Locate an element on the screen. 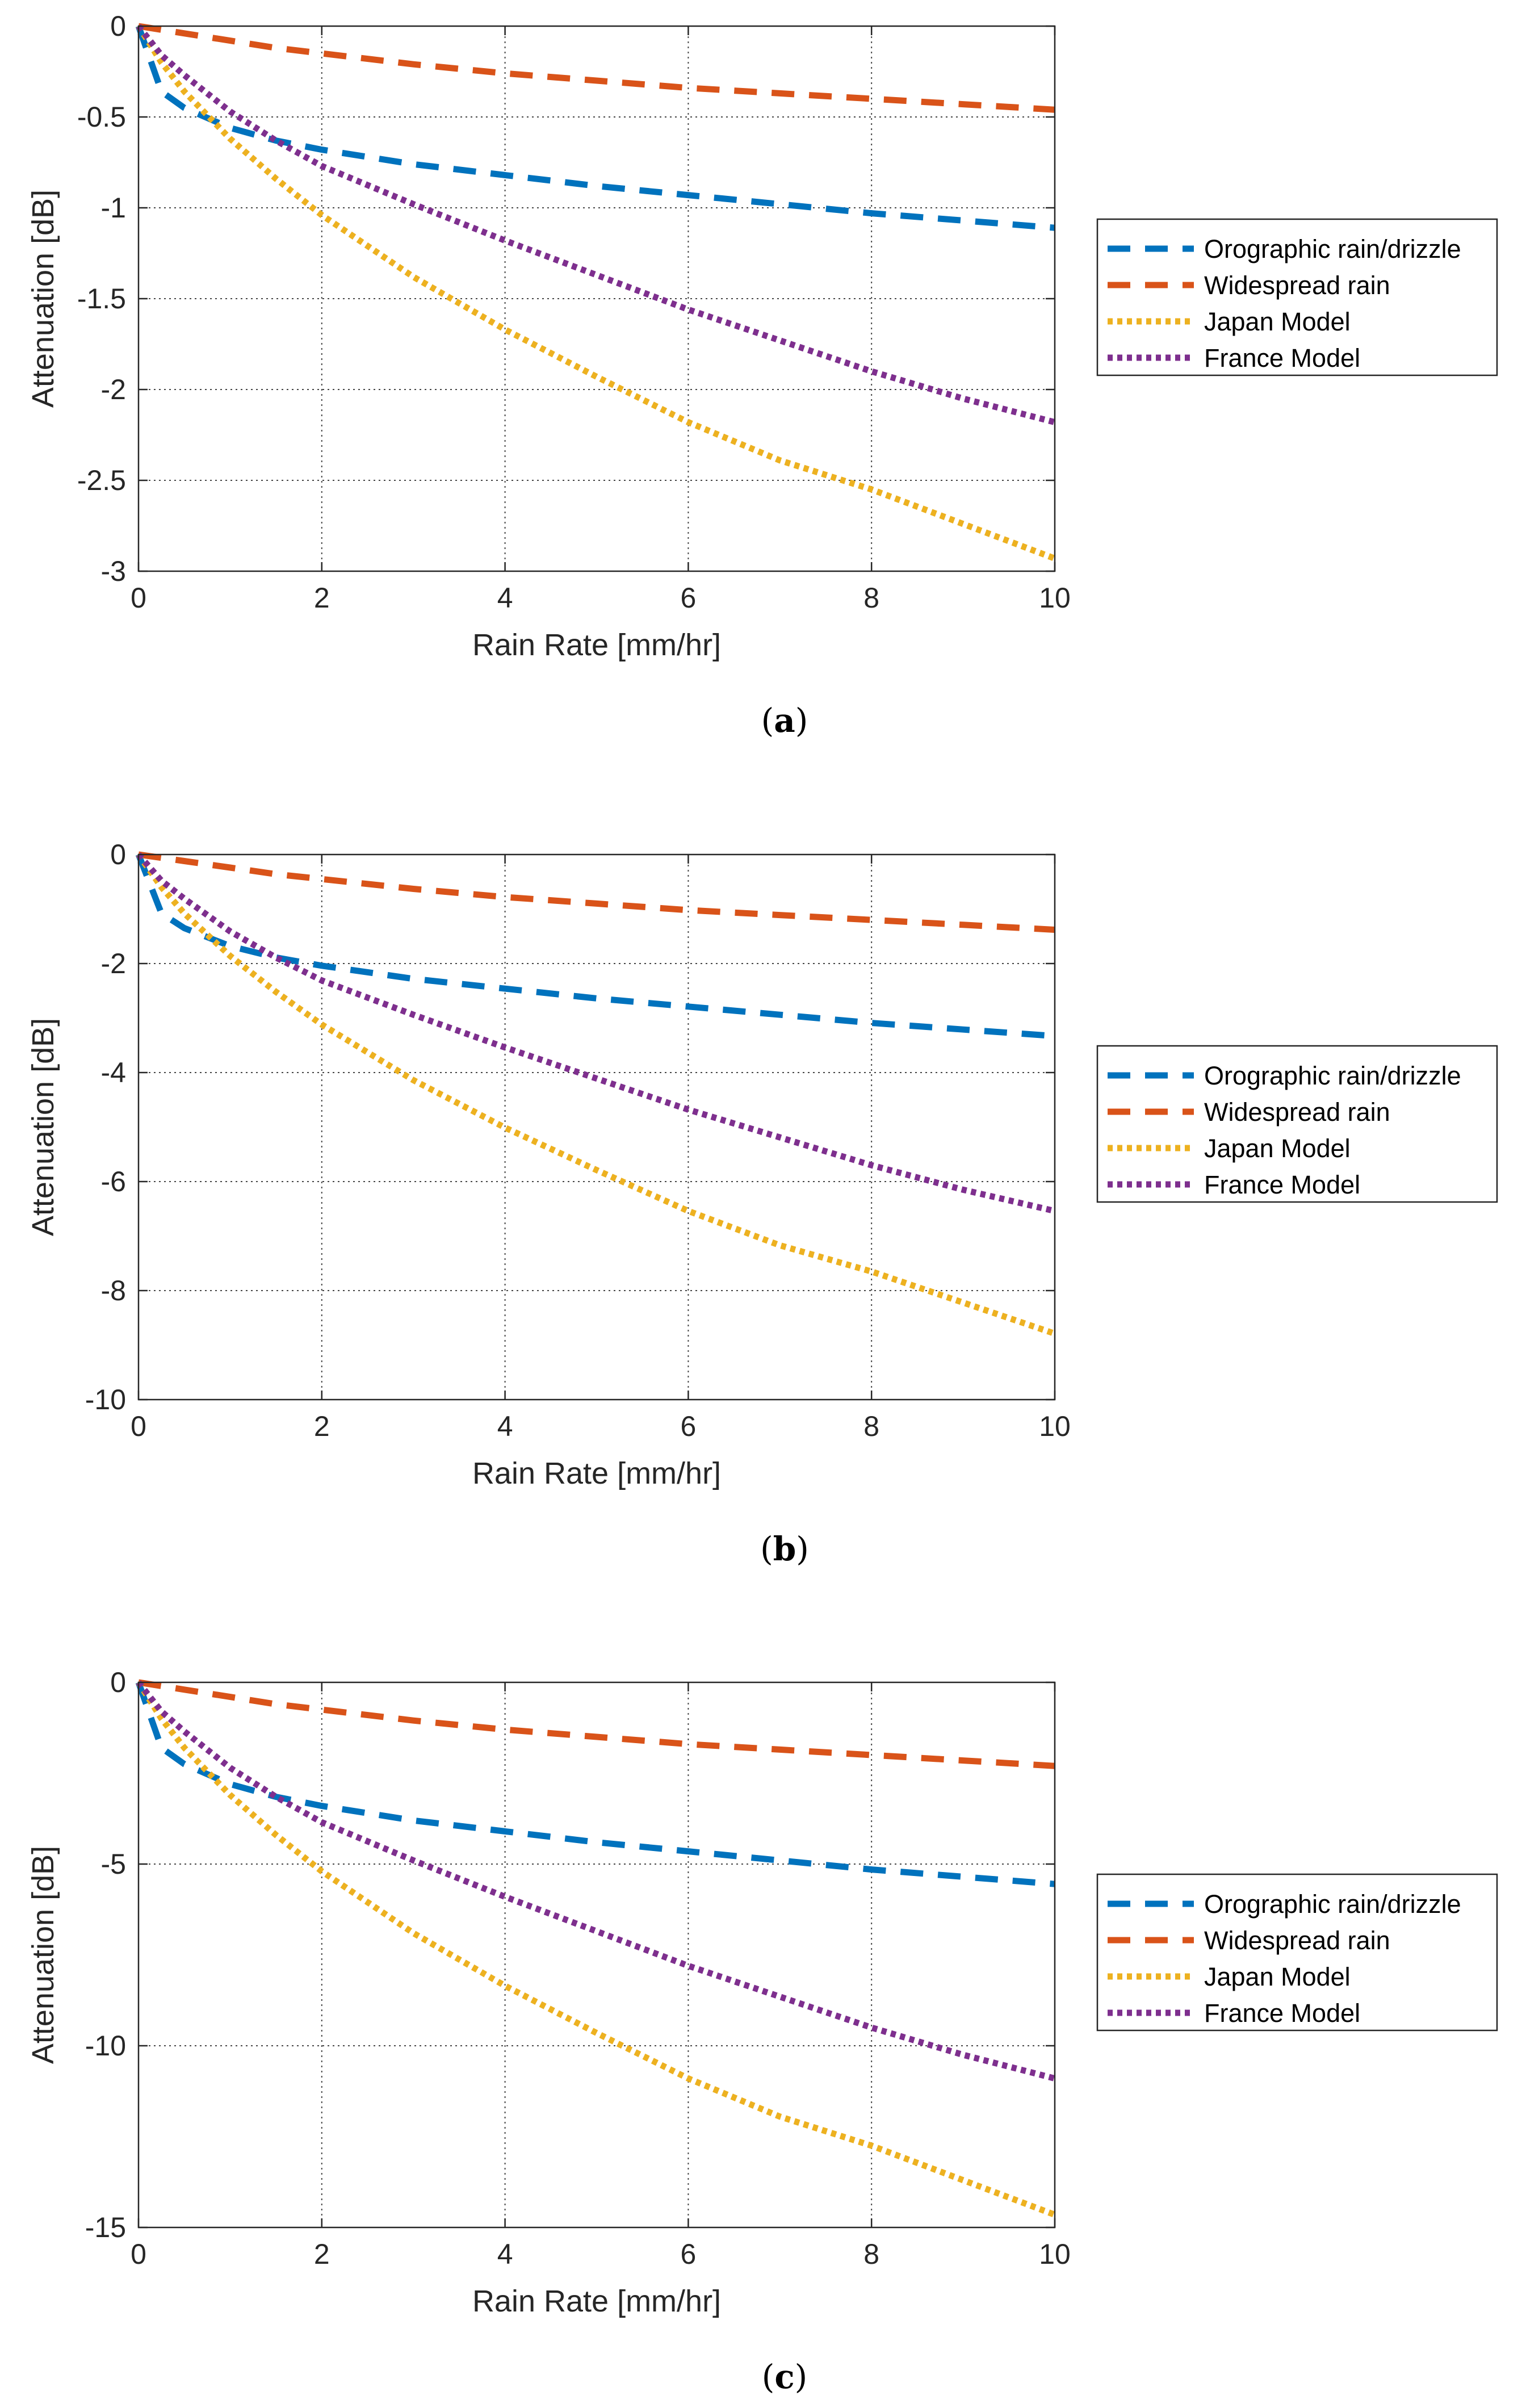 The image size is (1522, 2408). y-tick-label: -2.5 is located at coordinates (101, 480).